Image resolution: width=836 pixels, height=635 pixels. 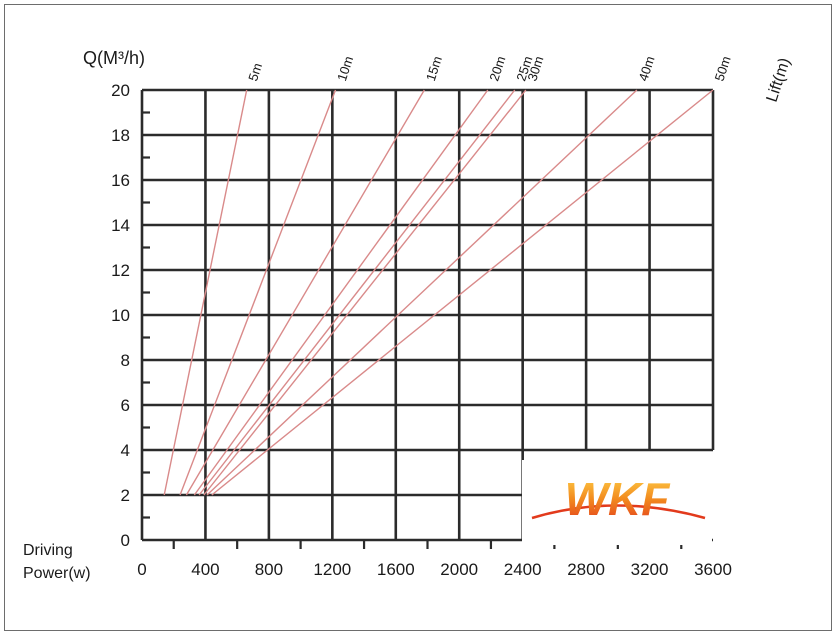 What do you see at coordinates (434, 68) in the screenshot?
I see `lift-label-15m: 15m` at bounding box center [434, 68].